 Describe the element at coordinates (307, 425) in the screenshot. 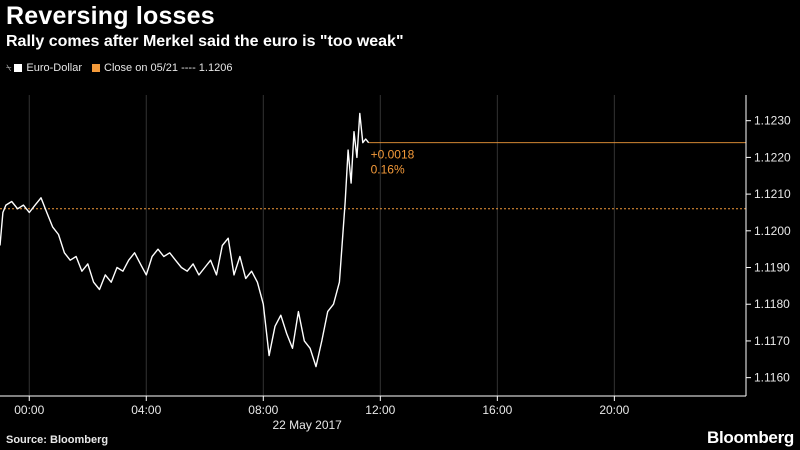

I see `x-axis-date-label: 22 May 2017` at that location.